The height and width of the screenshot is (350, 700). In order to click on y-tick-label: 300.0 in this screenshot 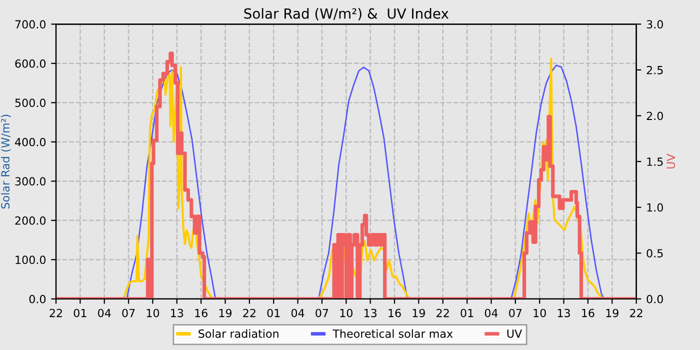, I will do `click(30, 181)`.